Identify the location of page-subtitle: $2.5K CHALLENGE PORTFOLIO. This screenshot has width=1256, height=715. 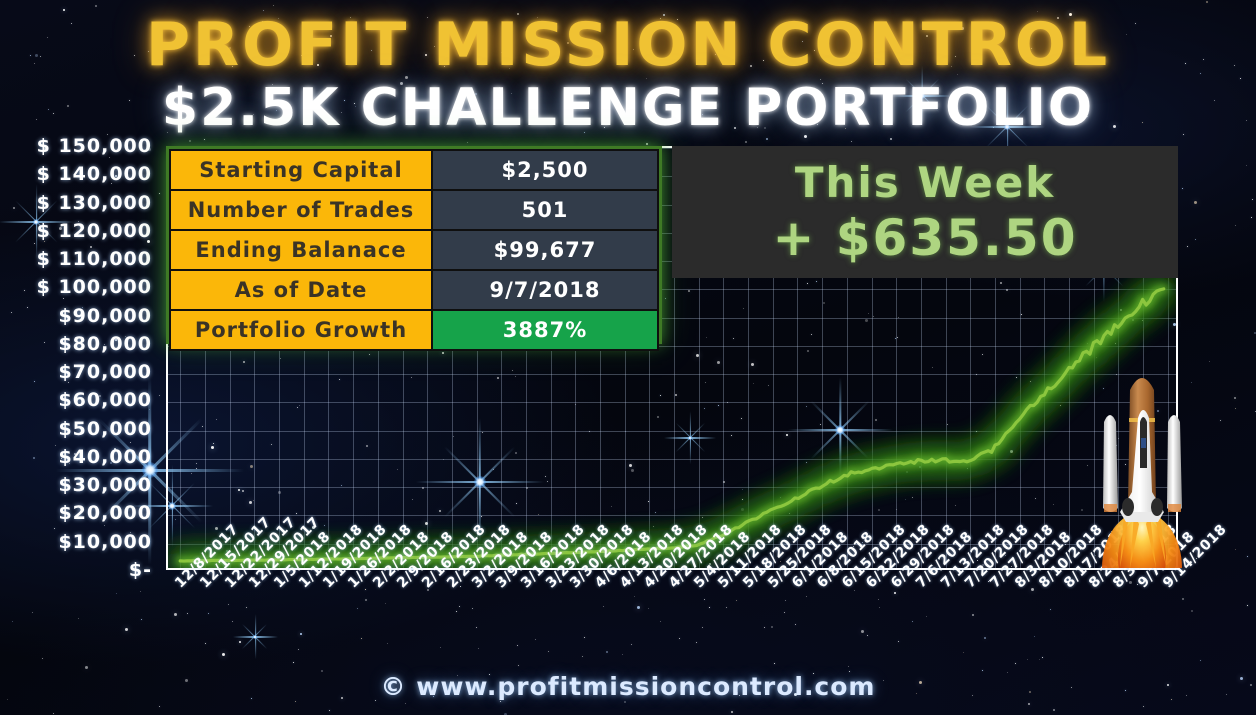
(628, 108).